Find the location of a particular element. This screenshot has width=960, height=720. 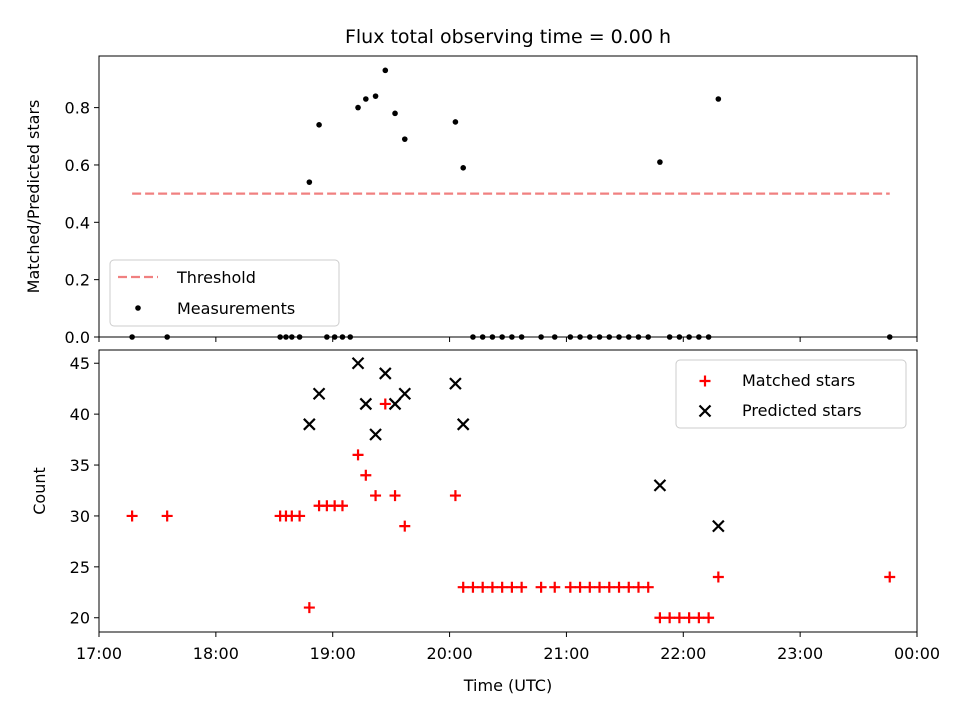

y-tick-label: 45 is located at coordinates (80, 363).